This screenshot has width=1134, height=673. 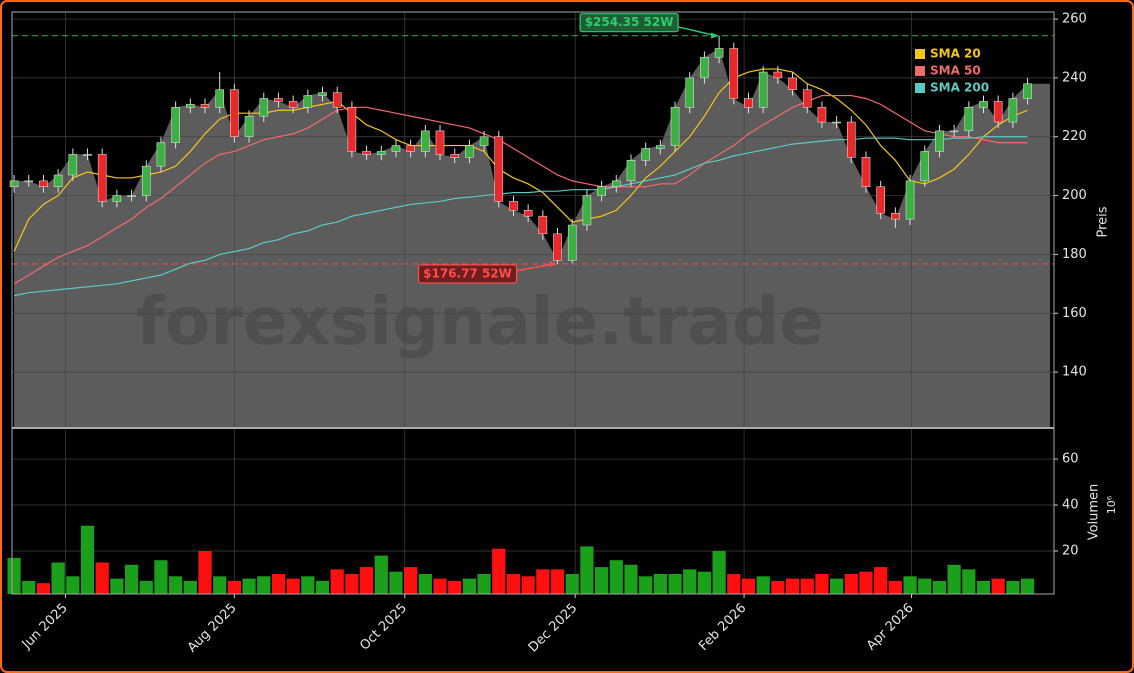 I want to click on annotation-box, so click(x=467, y=274).